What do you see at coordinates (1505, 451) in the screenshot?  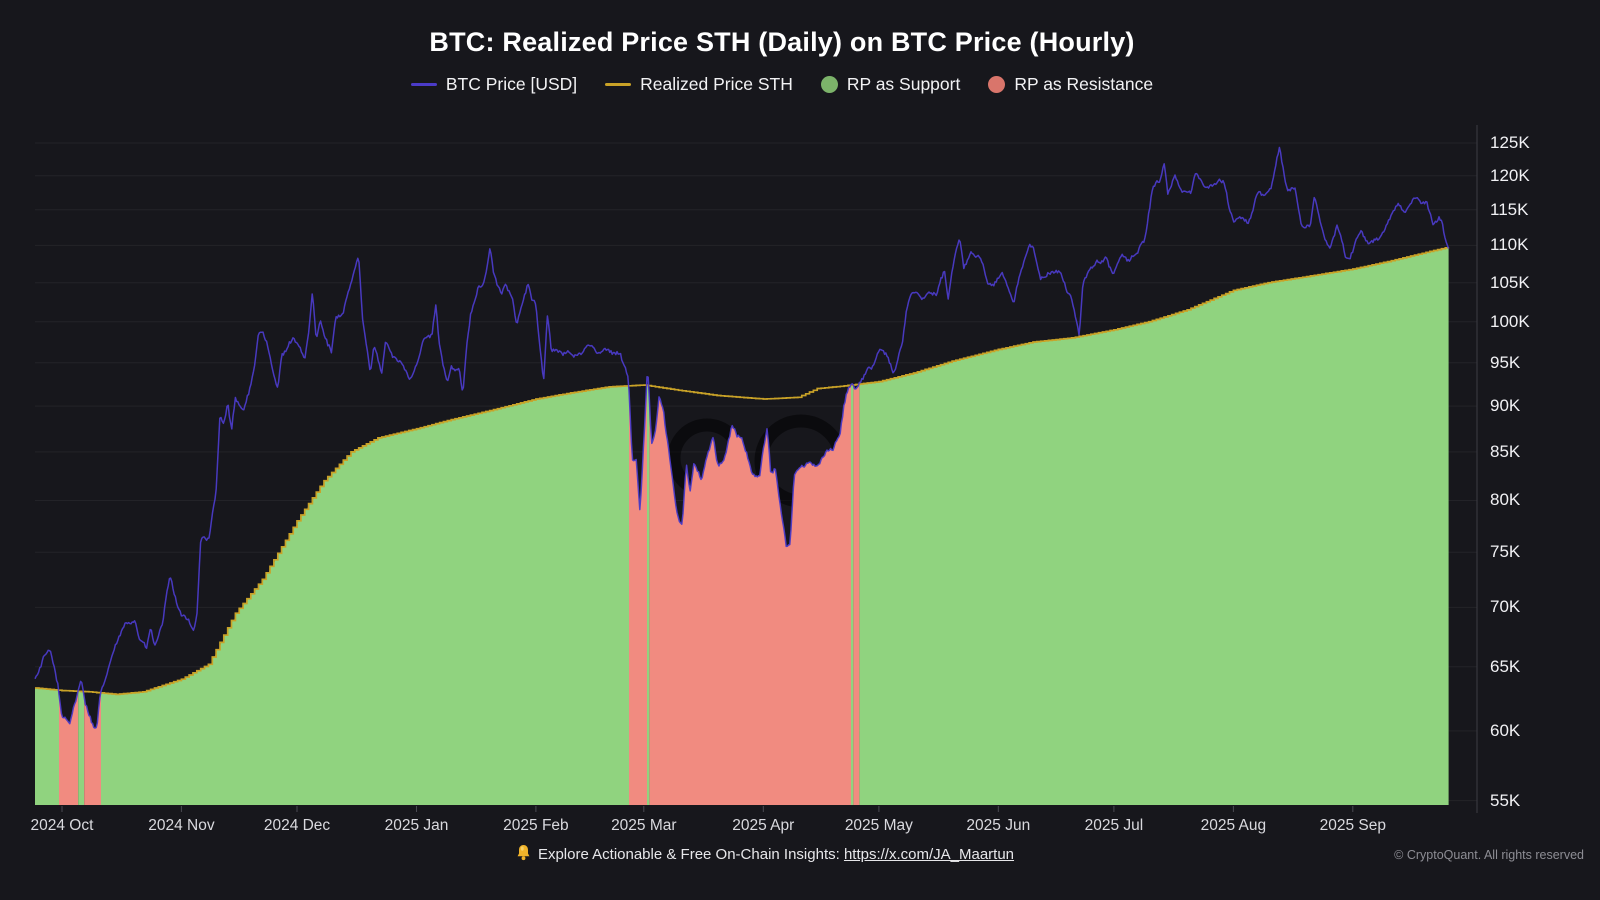 I see `y-axis-label: 85K` at bounding box center [1505, 451].